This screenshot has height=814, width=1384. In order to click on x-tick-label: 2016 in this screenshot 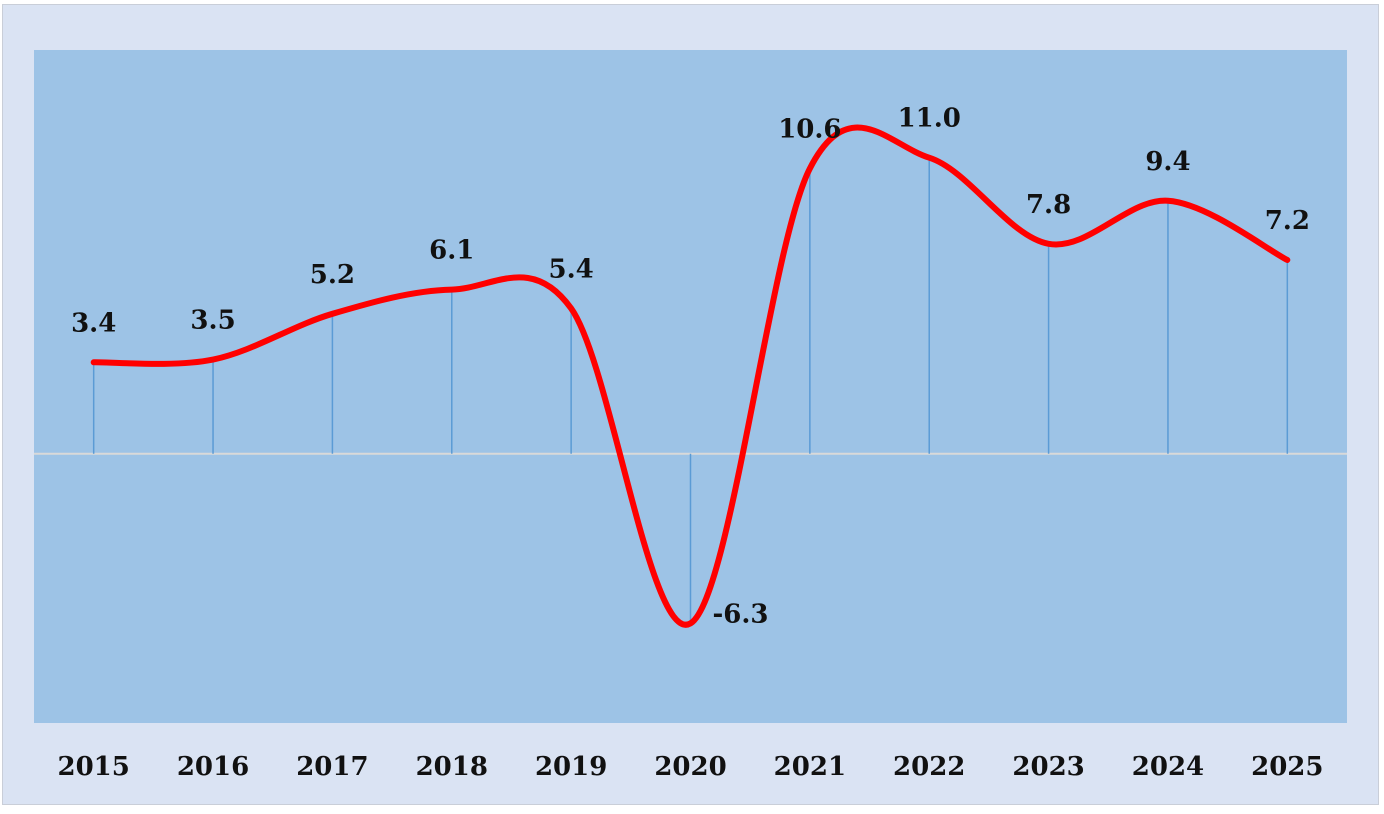, I will do `click(213, 767)`.